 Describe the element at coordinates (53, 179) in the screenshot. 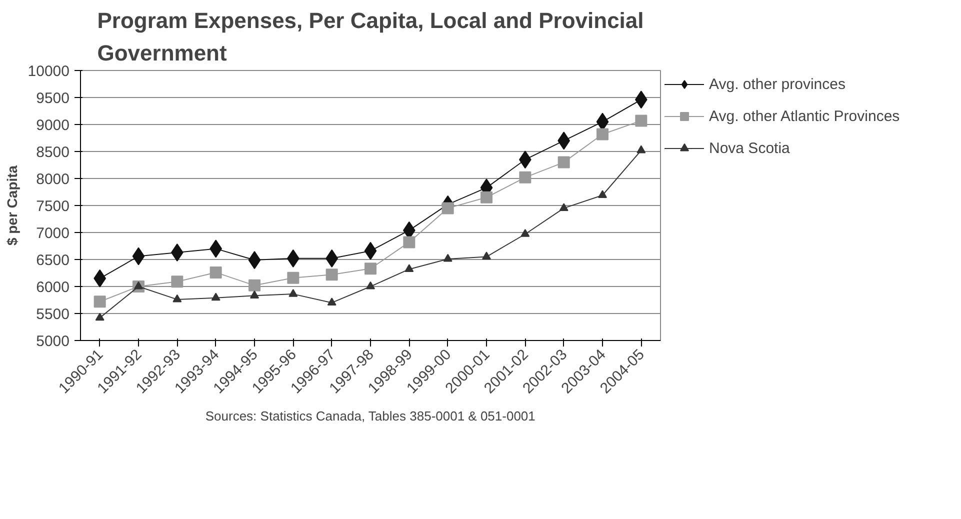

I see `y-tick-label: 8000` at that location.